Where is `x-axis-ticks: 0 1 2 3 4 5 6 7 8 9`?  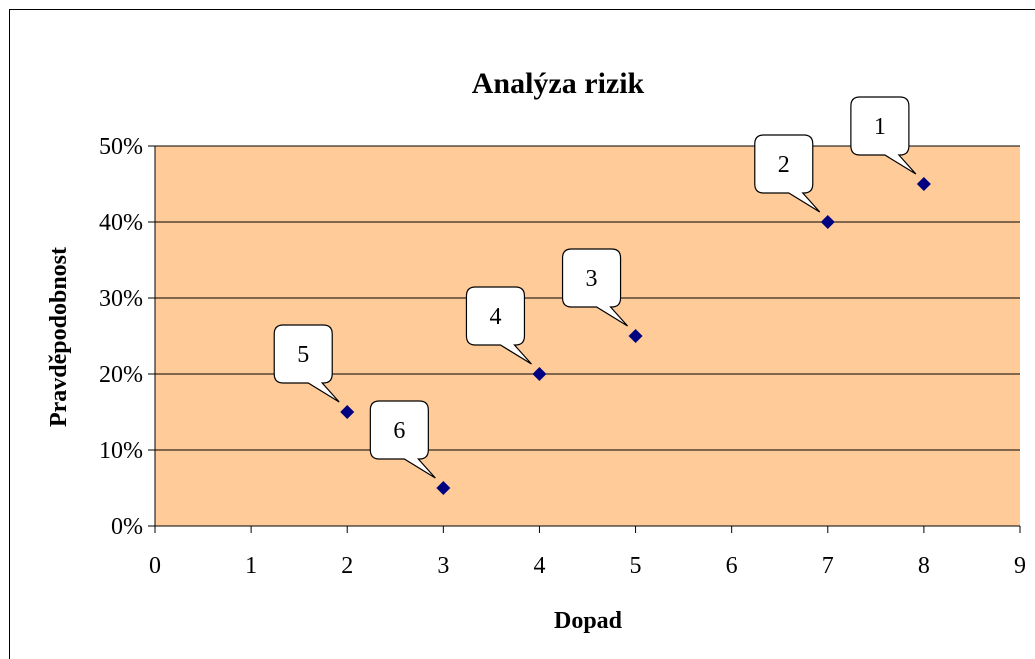
x-axis-ticks: 0 1 2 3 4 5 6 7 8 9 is located at coordinates (587, 552).